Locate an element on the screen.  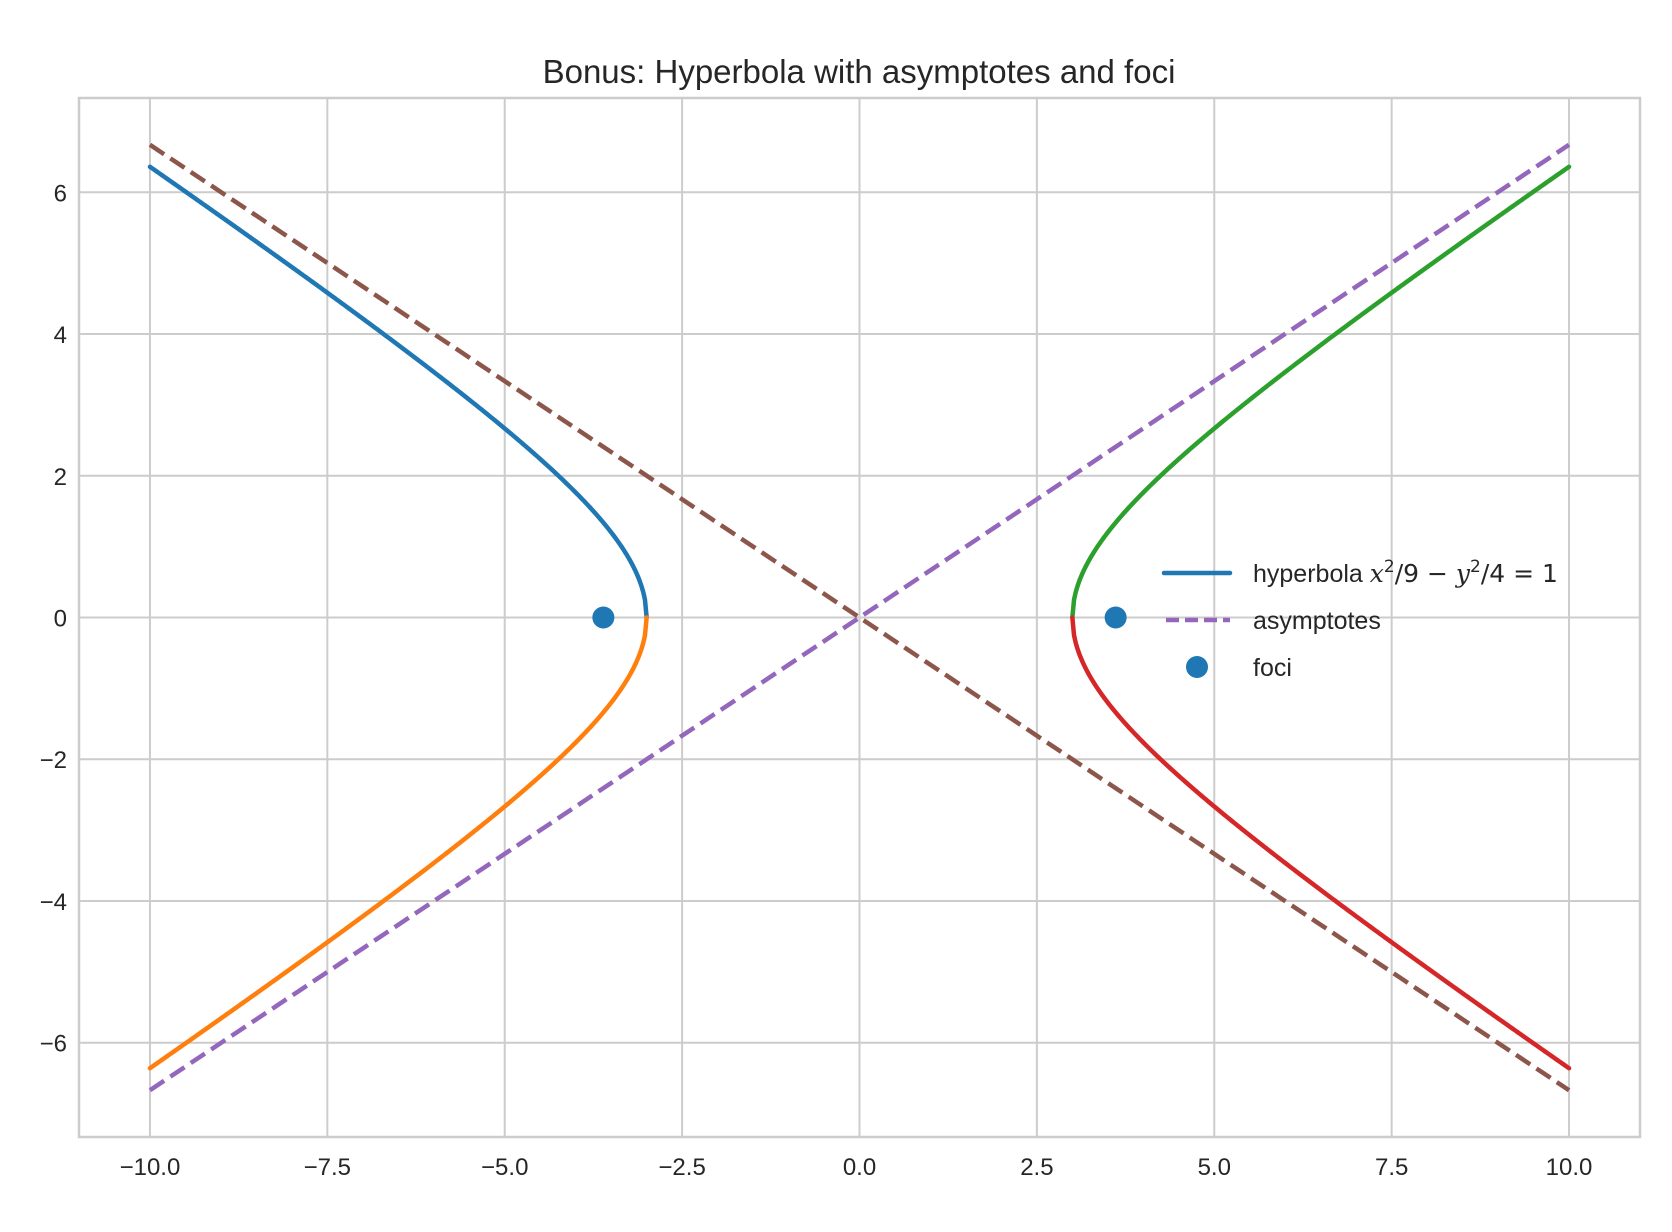
x-tick-label: 2.5 is located at coordinates (1036, 1167).